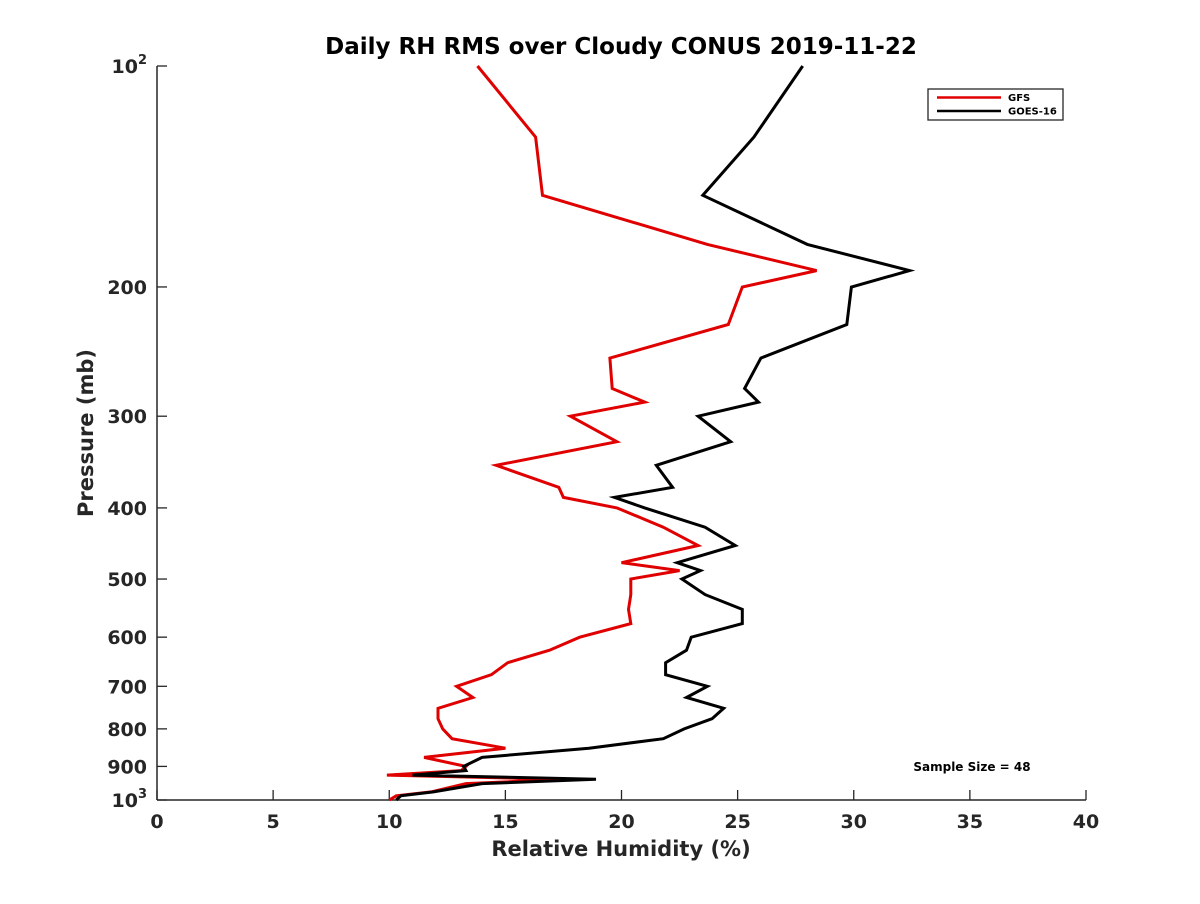 The height and width of the screenshot is (904, 1200). What do you see at coordinates (1019, 98) in the screenshot?
I see `legend-label-gfs: GFS` at bounding box center [1019, 98].